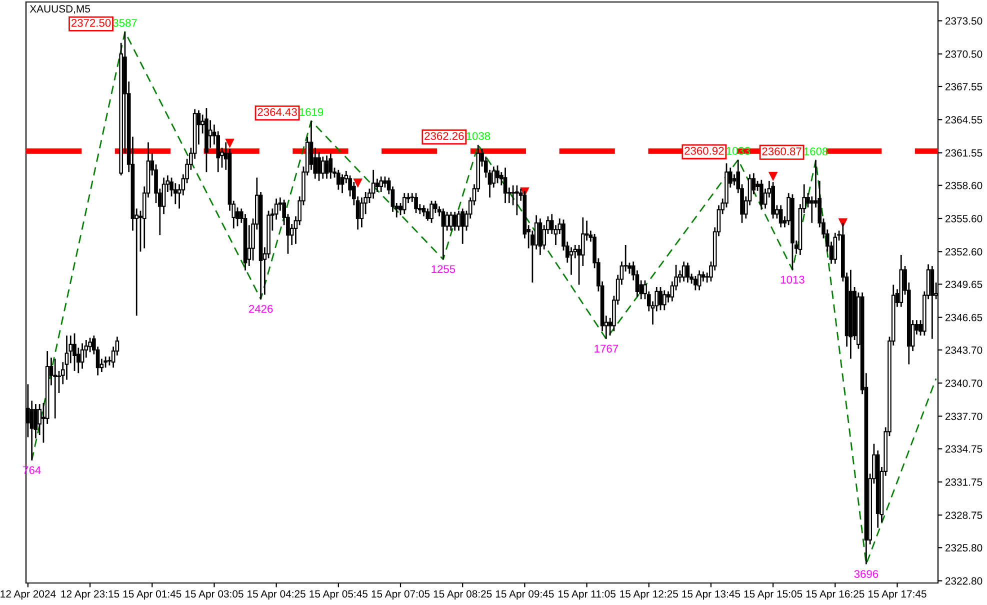 This screenshot has width=987, height=605. I want to click on y-tick-label: 2349.65, so click(963, 284).